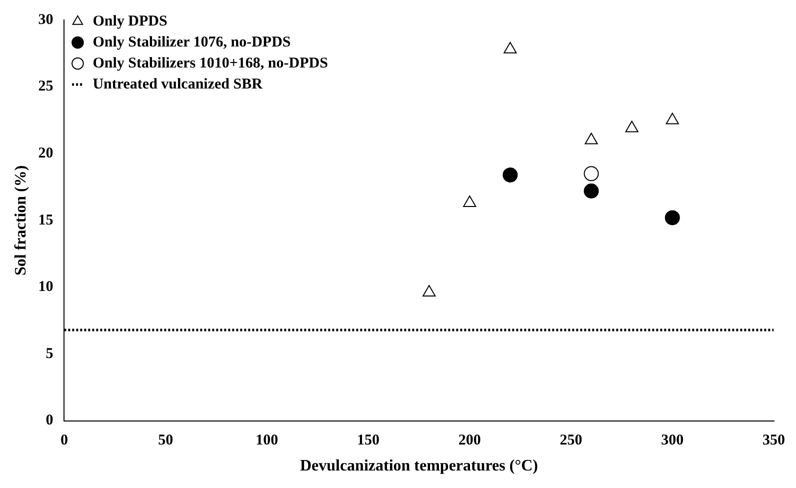 Image resolution: width=796 pixels, height=488 pixels. What do you see at coordinates (130, 21) in the screenshot?
I see `legend-label: Only DPDS` at bounding box center [130, 21].